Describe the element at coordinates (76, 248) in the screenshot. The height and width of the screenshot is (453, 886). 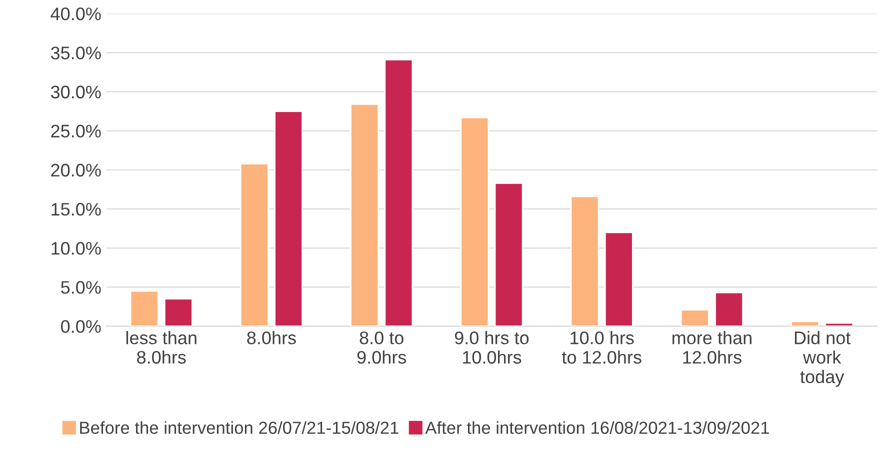
I see `y-tick-label: 10.0%` at that location.